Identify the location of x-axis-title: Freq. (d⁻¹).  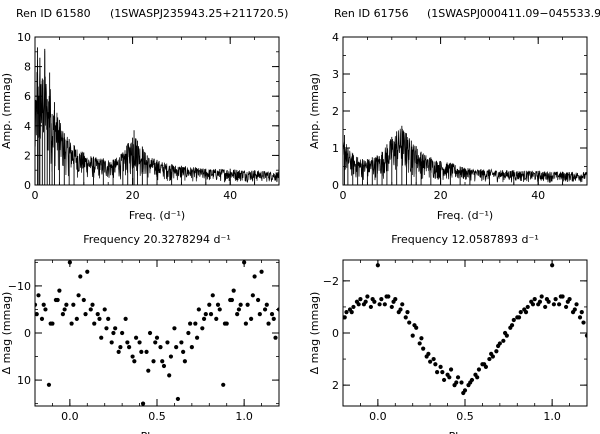
(465, 215).